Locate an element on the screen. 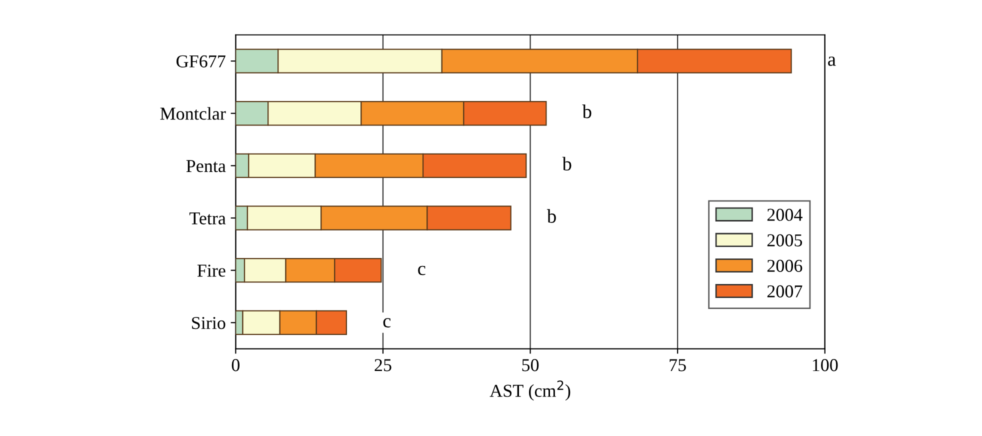  x-tick-label: 100 is located at coordinates (825, 365).